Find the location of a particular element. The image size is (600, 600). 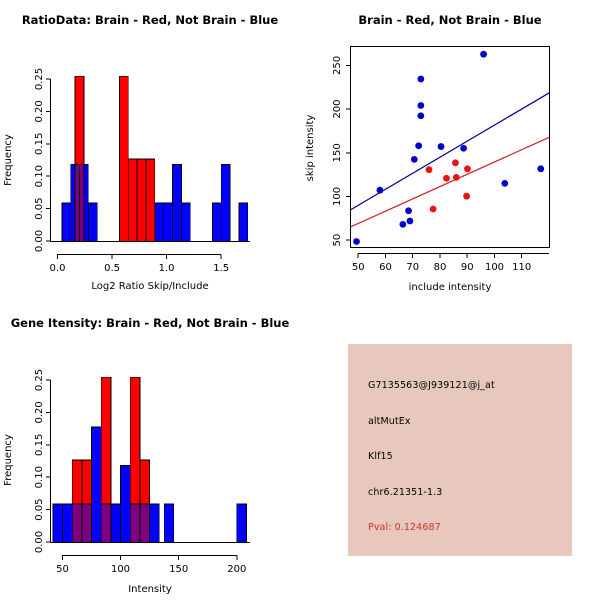

scatter-ytick-3: 200 is located at coordinates (337, 109).